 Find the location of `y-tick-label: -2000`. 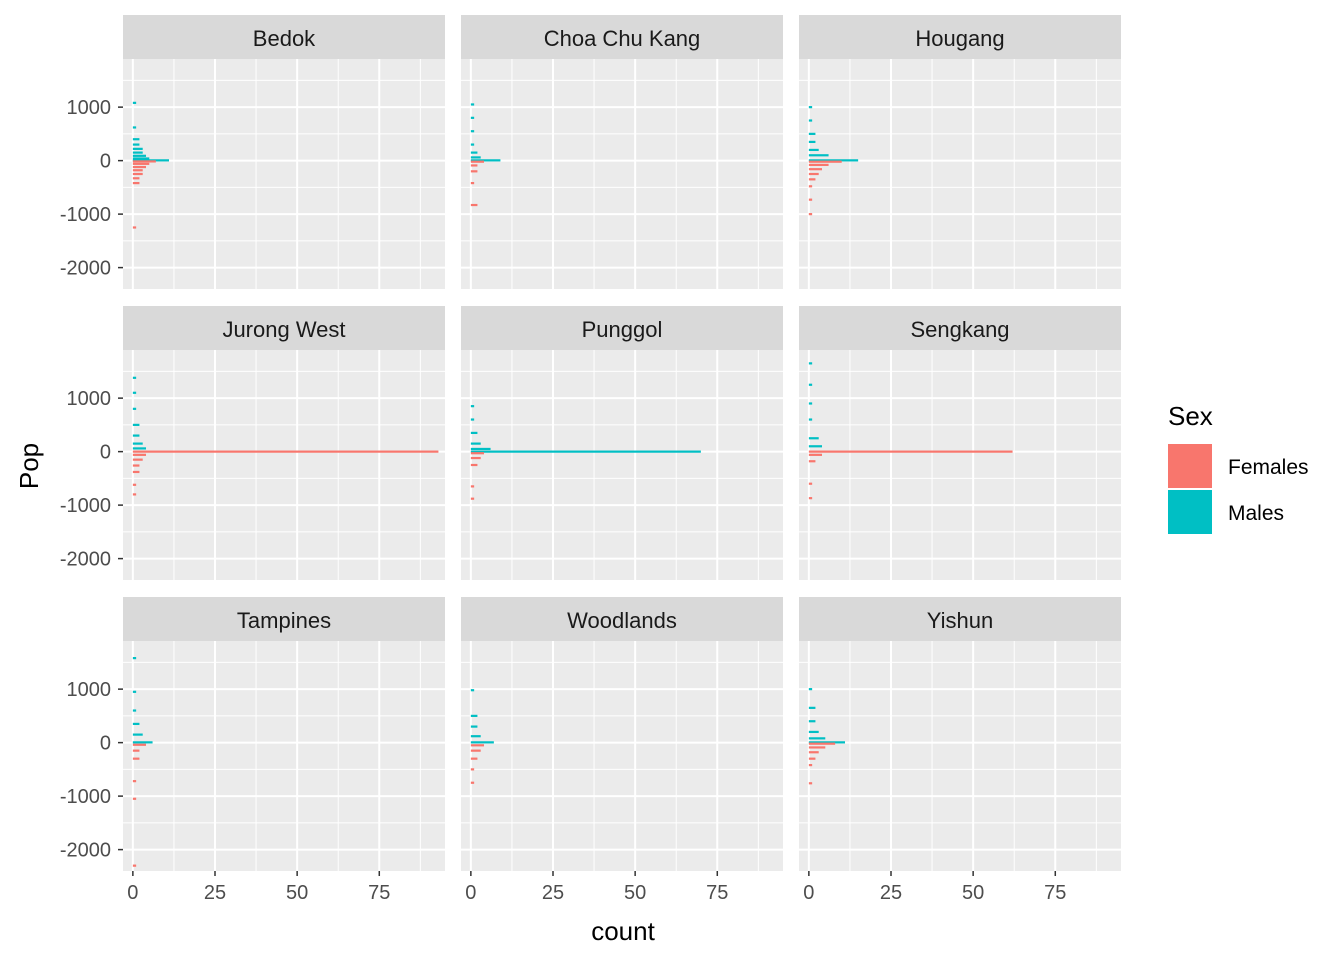

y-tick-label: -2000 is located at coordinates (85, 851).